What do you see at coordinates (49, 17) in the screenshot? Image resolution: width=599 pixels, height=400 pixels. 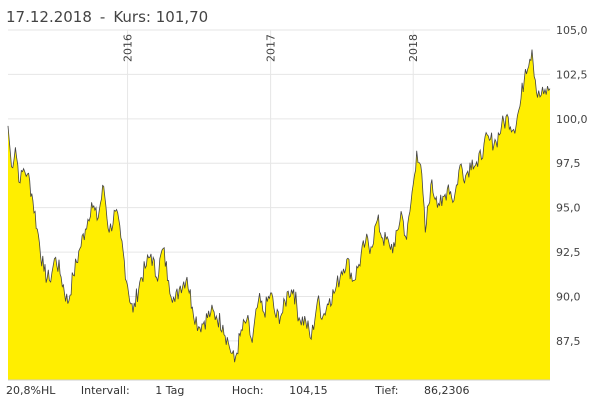 I see `header-date: 17.12.2018` at bounding box center [49, 17].